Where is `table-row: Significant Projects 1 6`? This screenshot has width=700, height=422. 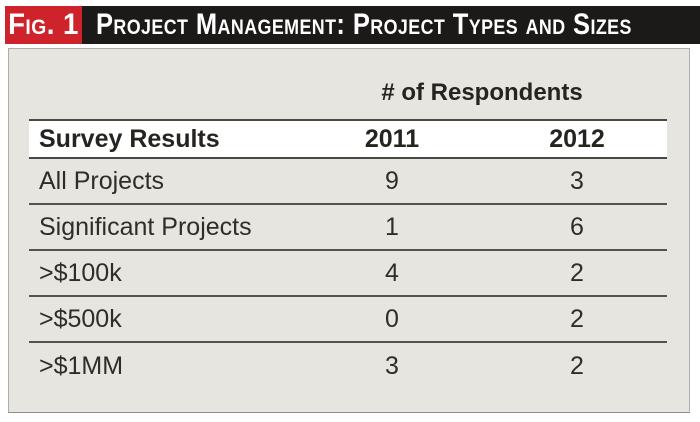 table-row: Significant Projects 1 6 is located at coordinates (348, 228).